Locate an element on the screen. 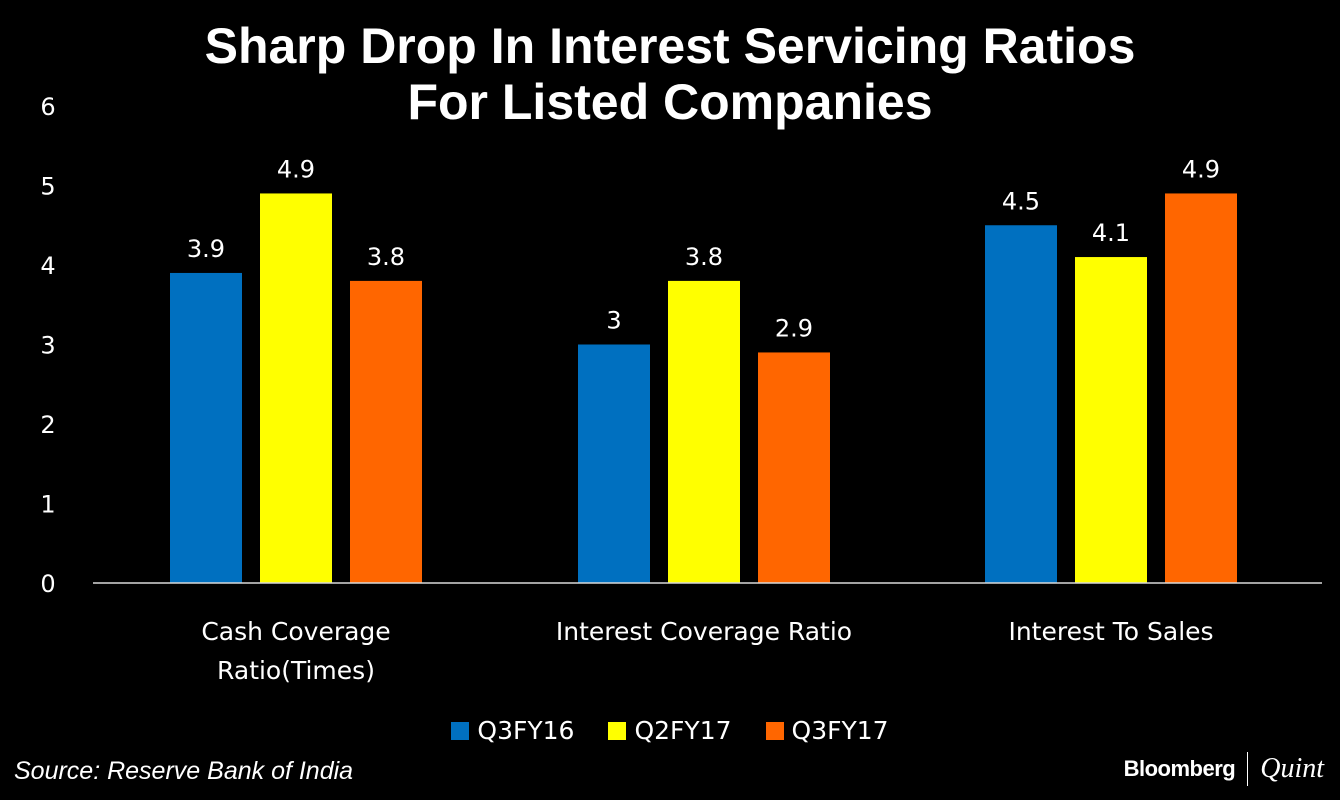 The height and width of the screenshot is (800, 1340). x-category-label: Ratio(Times) is located at coordinates (296, 670).